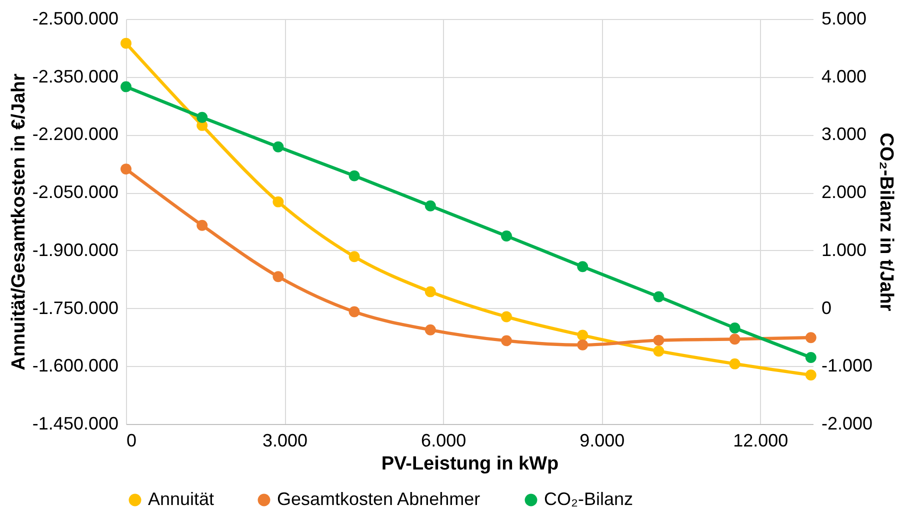 This screenshot has height=513, width=904. Describe the element at coordinates (443, 440) in the screenshot. I see `x-tick-label: 6.000` at that location.